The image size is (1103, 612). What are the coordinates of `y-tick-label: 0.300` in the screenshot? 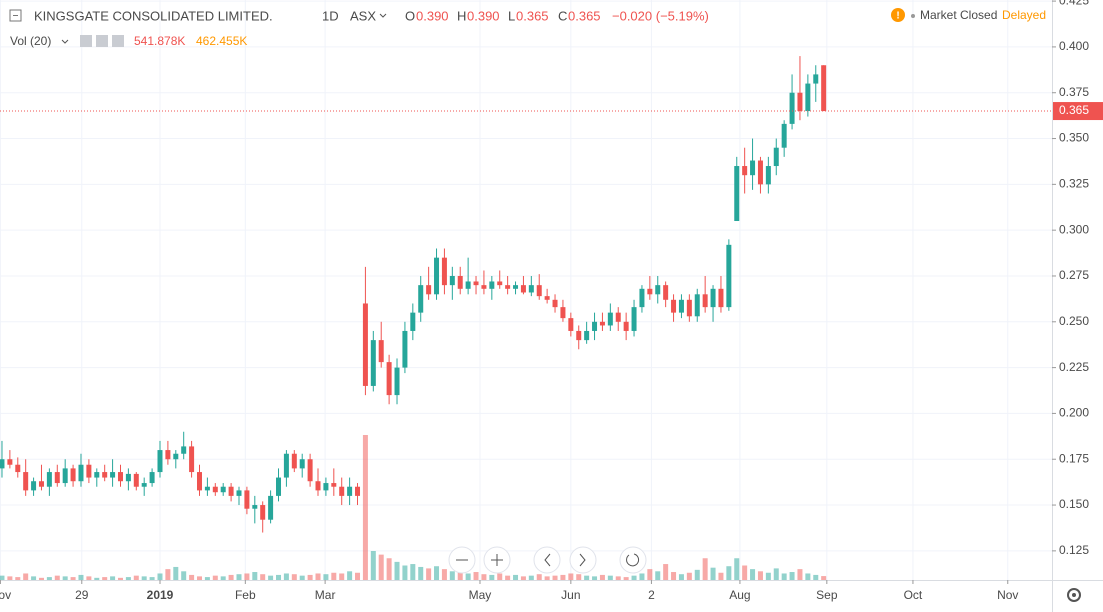 It's located at (1074, 229).